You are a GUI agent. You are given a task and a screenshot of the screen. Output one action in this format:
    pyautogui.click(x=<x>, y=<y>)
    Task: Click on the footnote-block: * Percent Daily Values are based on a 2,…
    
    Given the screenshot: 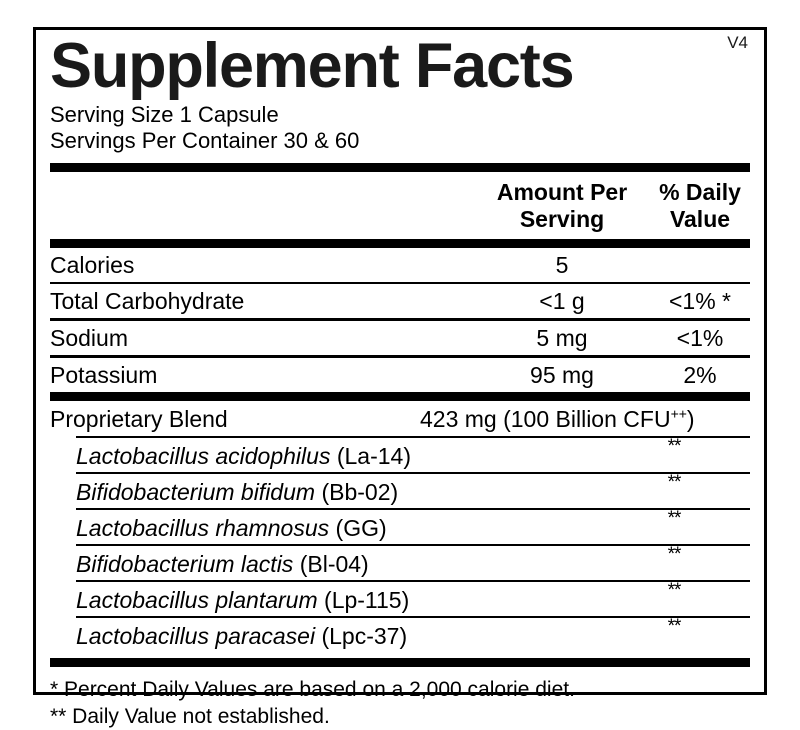 What is the action you would take?
    pyautogui.click(x=400, y=698)
    